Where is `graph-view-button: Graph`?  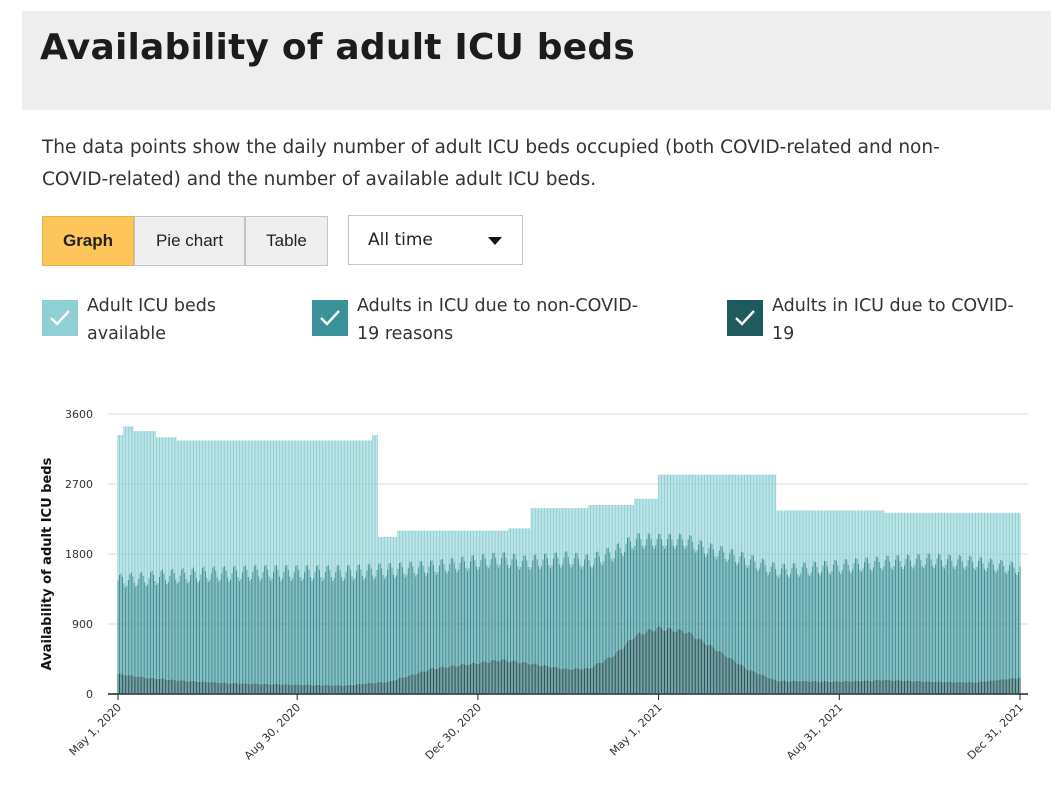 graph-view-button: Graph is located at coordinates (88, 241).